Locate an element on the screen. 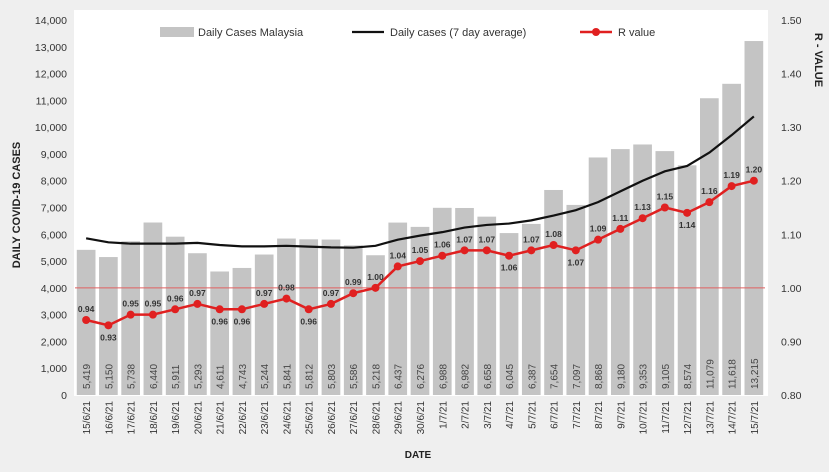 Image resolution: width=829 pixels, height=472 pixels. y-tick-label: 13,000 is located at coordinates (51, 48).